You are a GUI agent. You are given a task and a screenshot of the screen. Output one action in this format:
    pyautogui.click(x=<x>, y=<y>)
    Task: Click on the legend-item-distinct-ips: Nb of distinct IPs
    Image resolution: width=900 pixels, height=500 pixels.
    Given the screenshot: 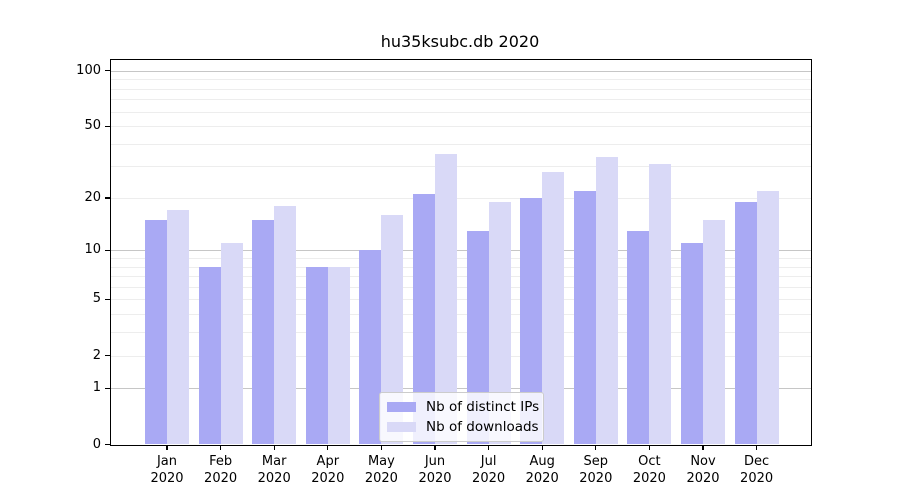 What is the action you would take?
    pyautogui.click(x=463, y=407)
    